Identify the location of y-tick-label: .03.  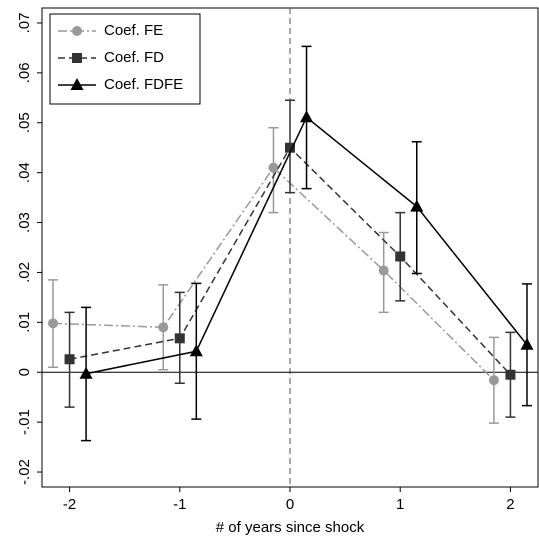
(24, 222).